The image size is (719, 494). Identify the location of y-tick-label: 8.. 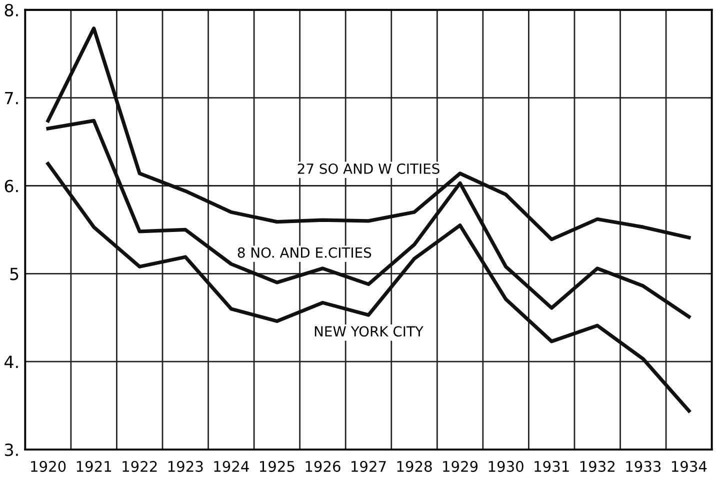
(11, 10).